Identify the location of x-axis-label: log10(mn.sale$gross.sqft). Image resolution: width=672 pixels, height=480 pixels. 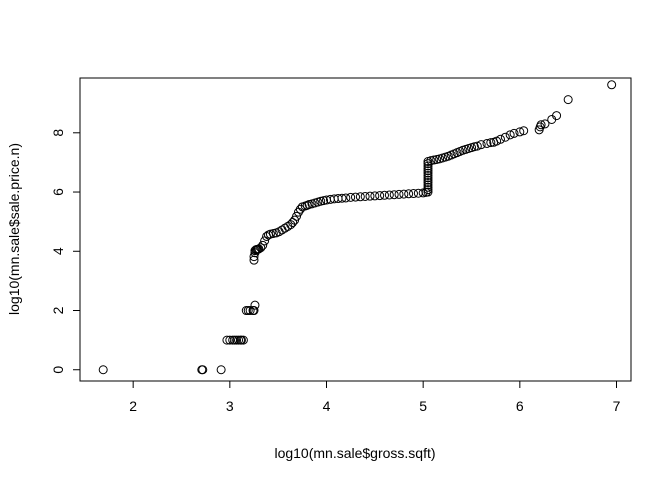
(354, 453).